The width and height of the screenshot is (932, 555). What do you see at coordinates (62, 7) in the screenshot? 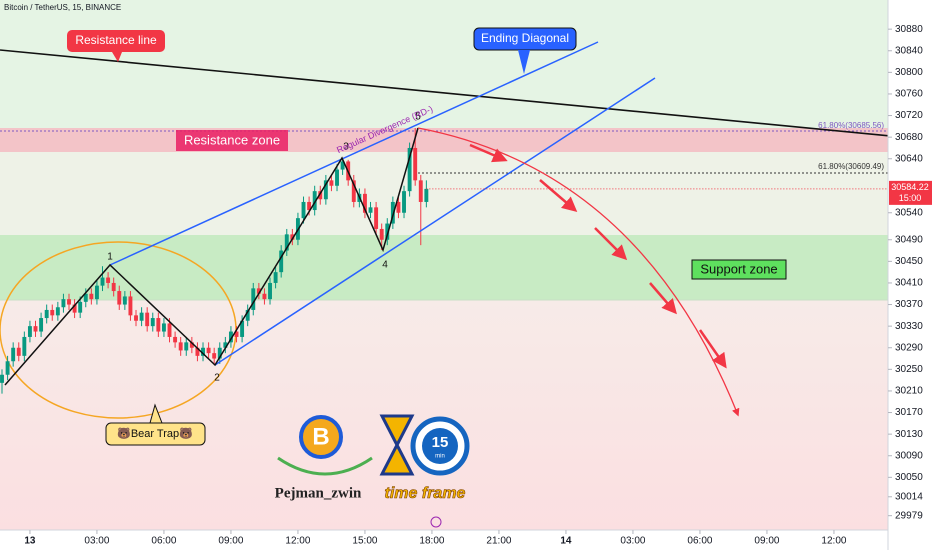
I see `symbol-title: Bitcoin / TetherUS, 15, BINANCE` at bounding box center [62, 7].